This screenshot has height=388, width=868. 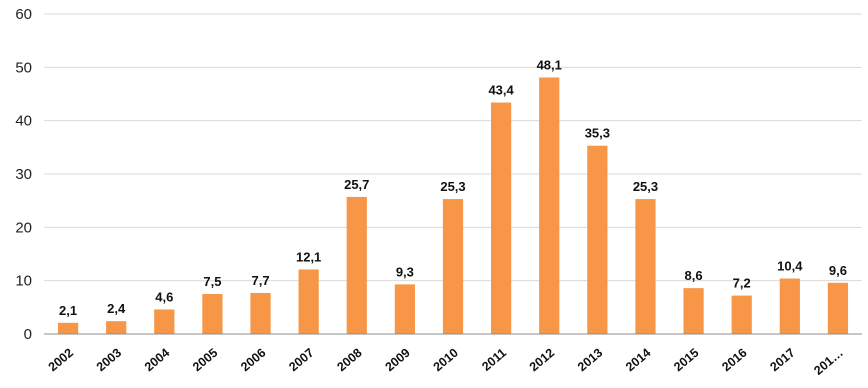 What do you see at coordinates (308, 301) in the screenshot?
I see `bar-2007` at bounding box center [308, 301].